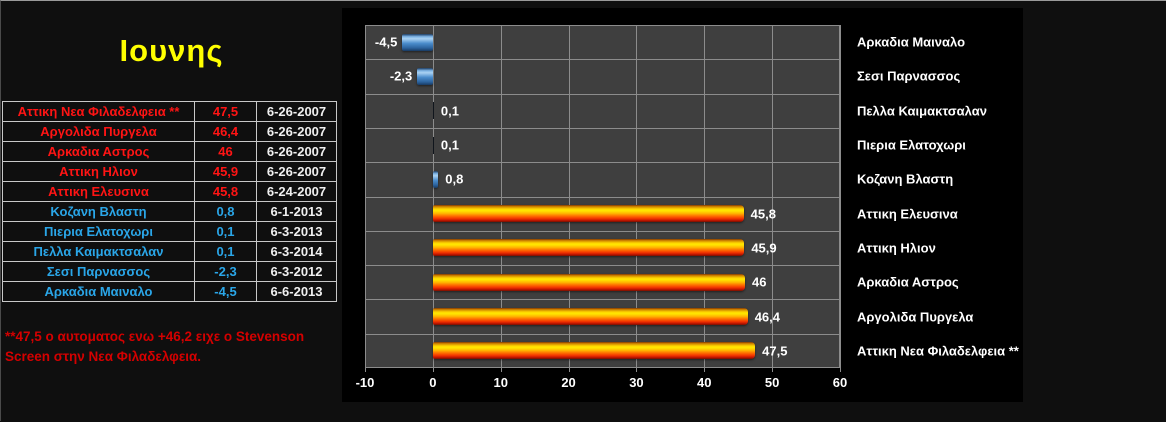 This screenshot has height=422, width=1166. I want to click on x-tick-label: 50, so click(772, 382).